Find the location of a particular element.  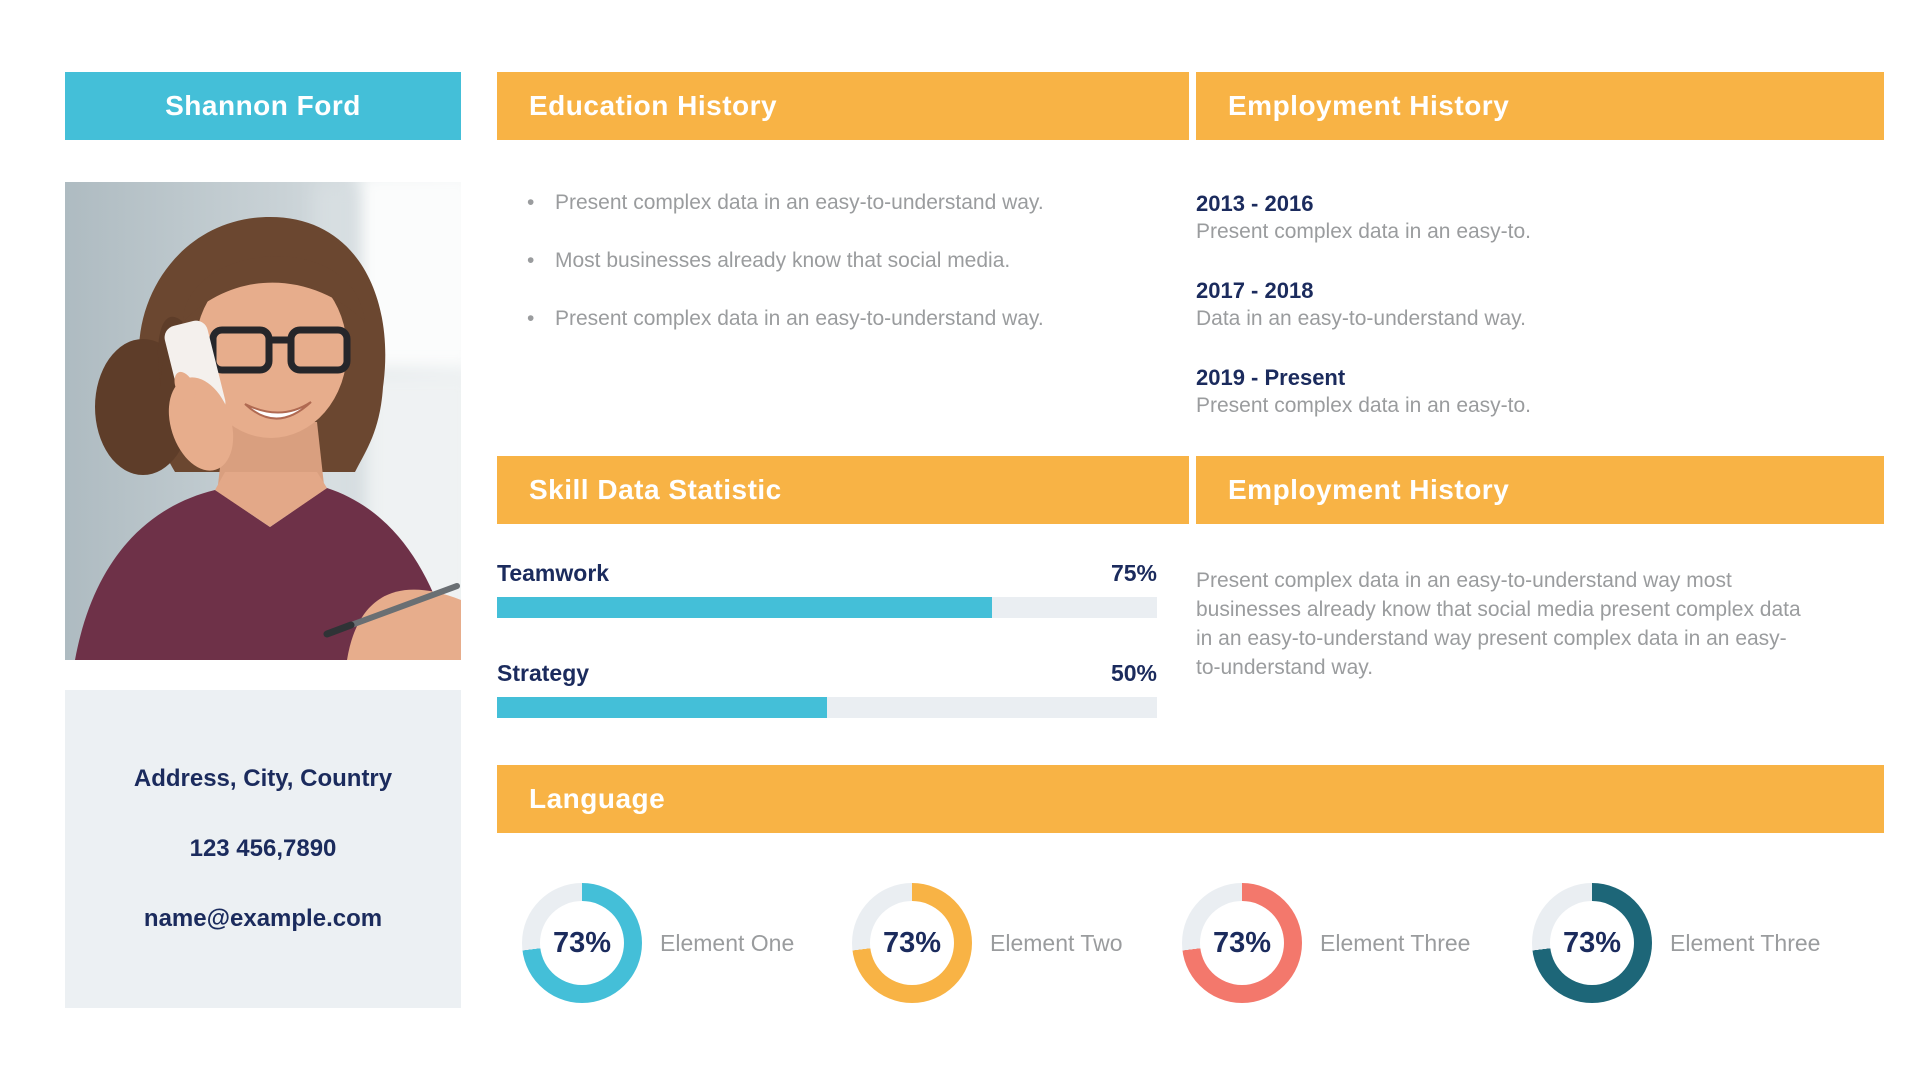

education-section-header: Education History is located at coordinates (843, 106).